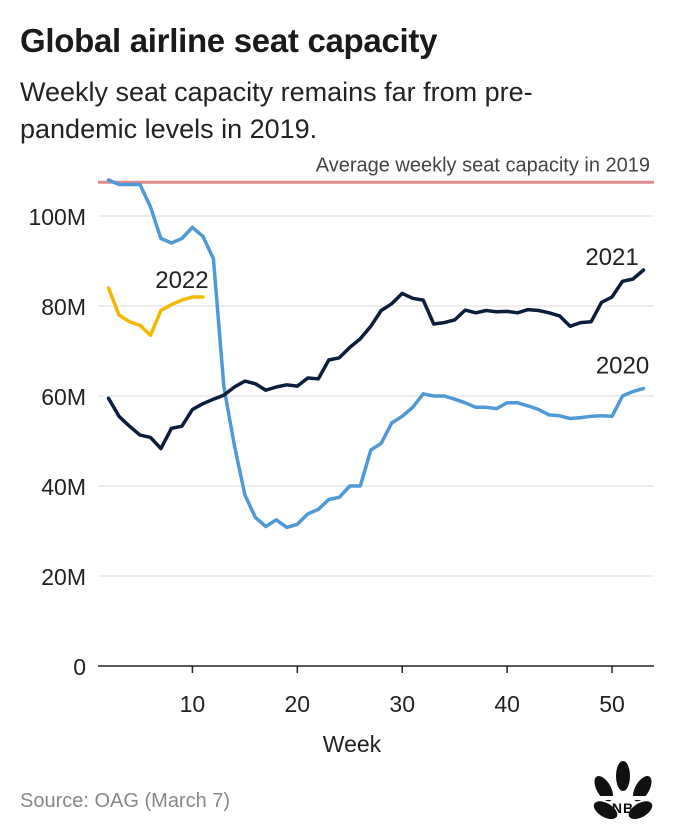 The height and width of the screenshot is (840, 676). Describe the element at coordinates (611, 257) in the screenshot. I see `series-label-2021: 2021` at that location.